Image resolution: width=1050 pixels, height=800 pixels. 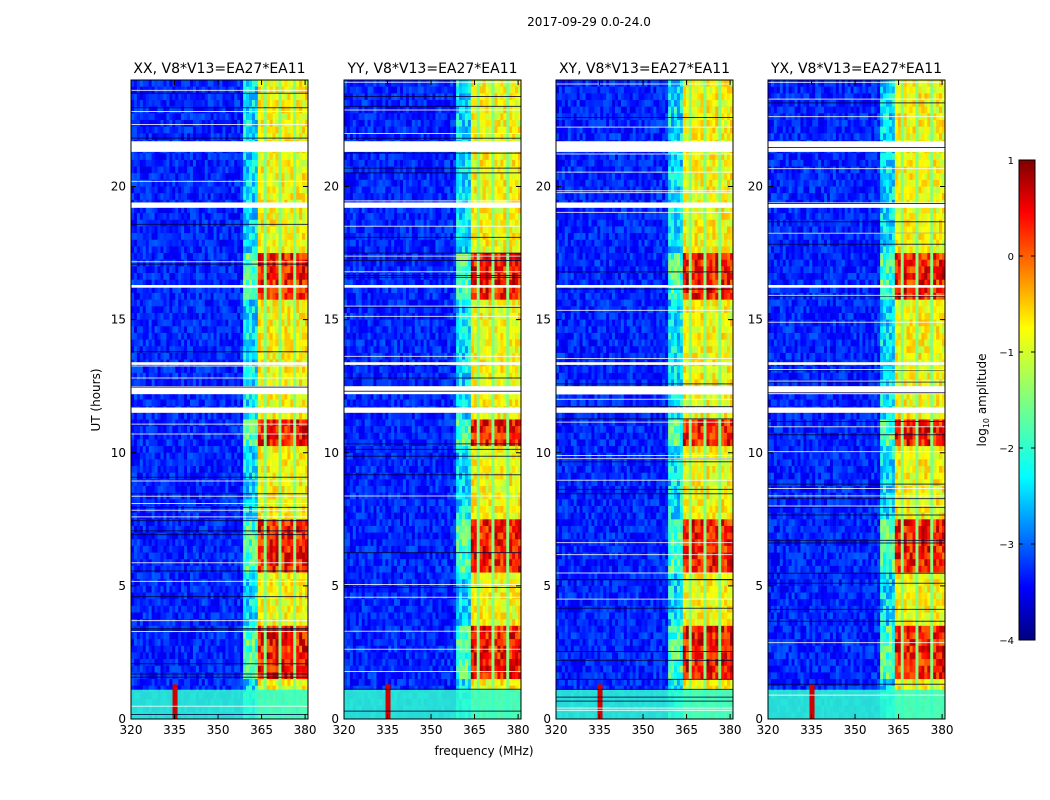 I want to click on colorbar-tick-label: −1, so click(x=1006, y=353).